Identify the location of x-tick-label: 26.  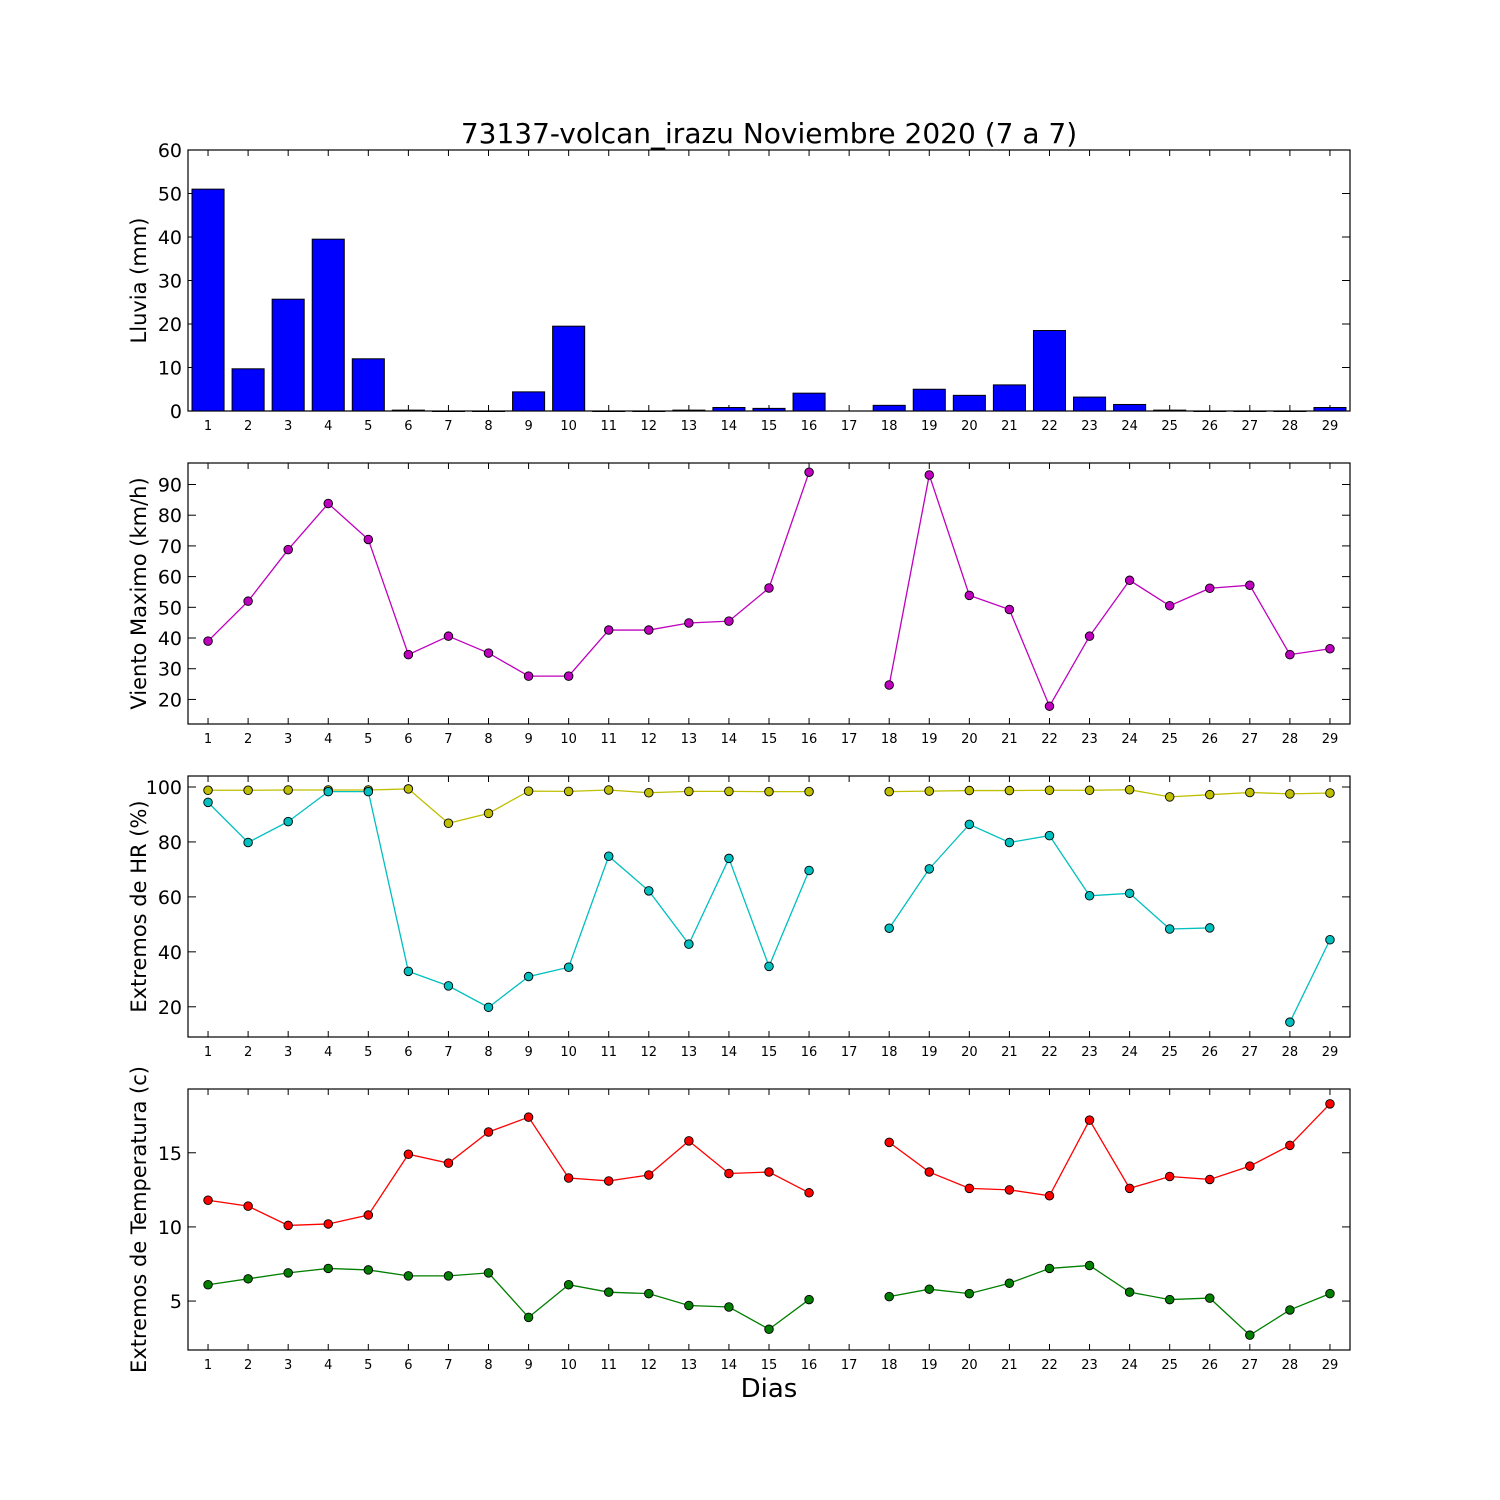
(1209, 426).